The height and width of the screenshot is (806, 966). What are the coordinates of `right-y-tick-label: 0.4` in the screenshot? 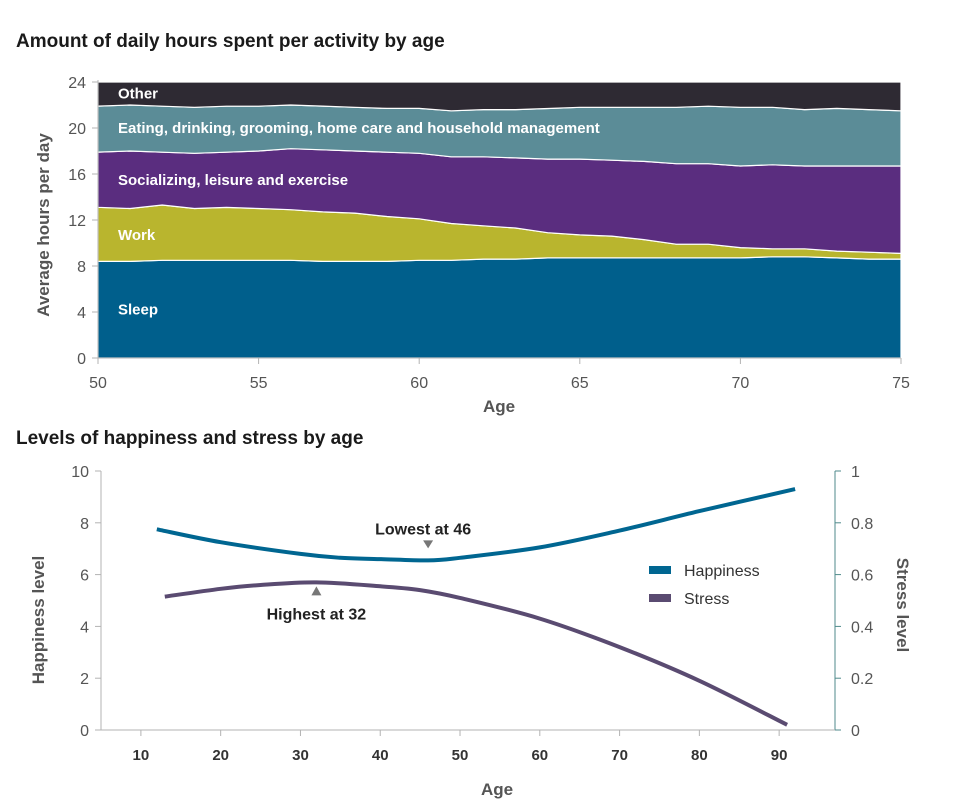 It's located at (862, 627).